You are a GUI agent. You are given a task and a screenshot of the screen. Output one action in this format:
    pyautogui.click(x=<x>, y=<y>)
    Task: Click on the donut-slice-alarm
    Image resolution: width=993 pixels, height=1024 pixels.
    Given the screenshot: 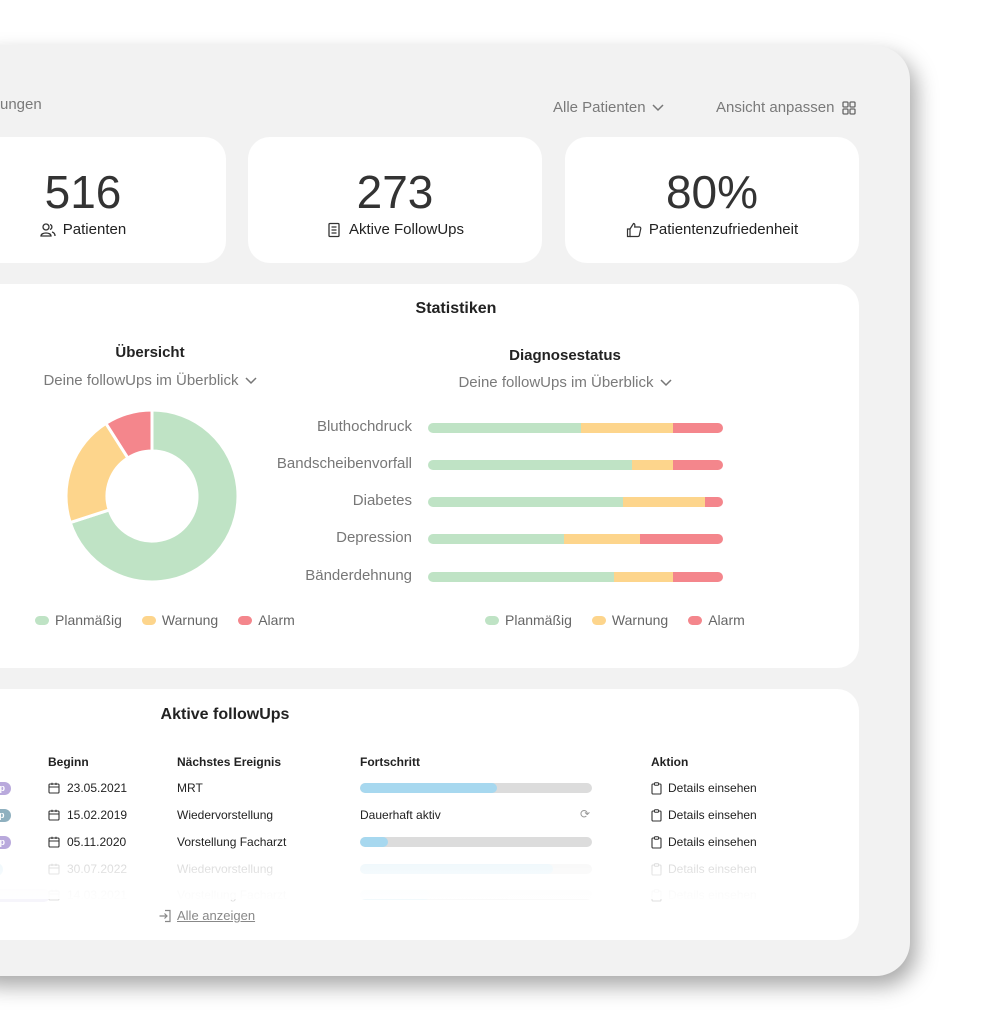 What is the action you would take?
    pyautogui.click(x=128, y=434)
    